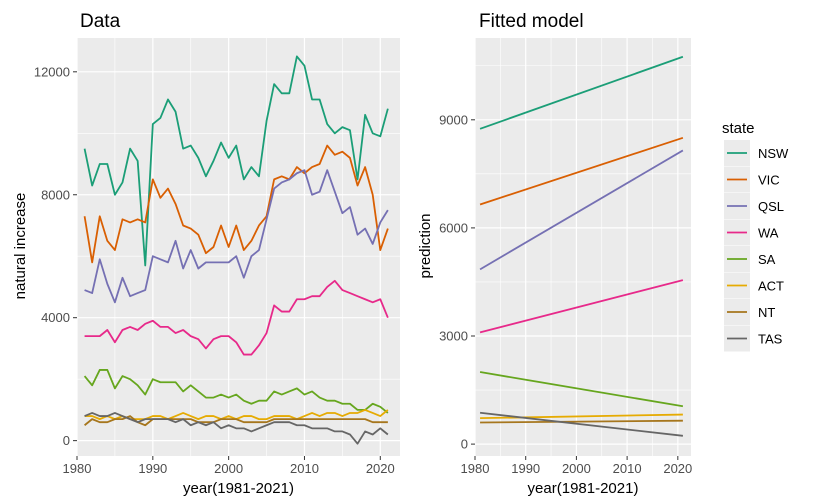 Image resolution: width=816 pixels, height=504 pixels. I want to click on legend-item-nt: NT, so click(749, 312).